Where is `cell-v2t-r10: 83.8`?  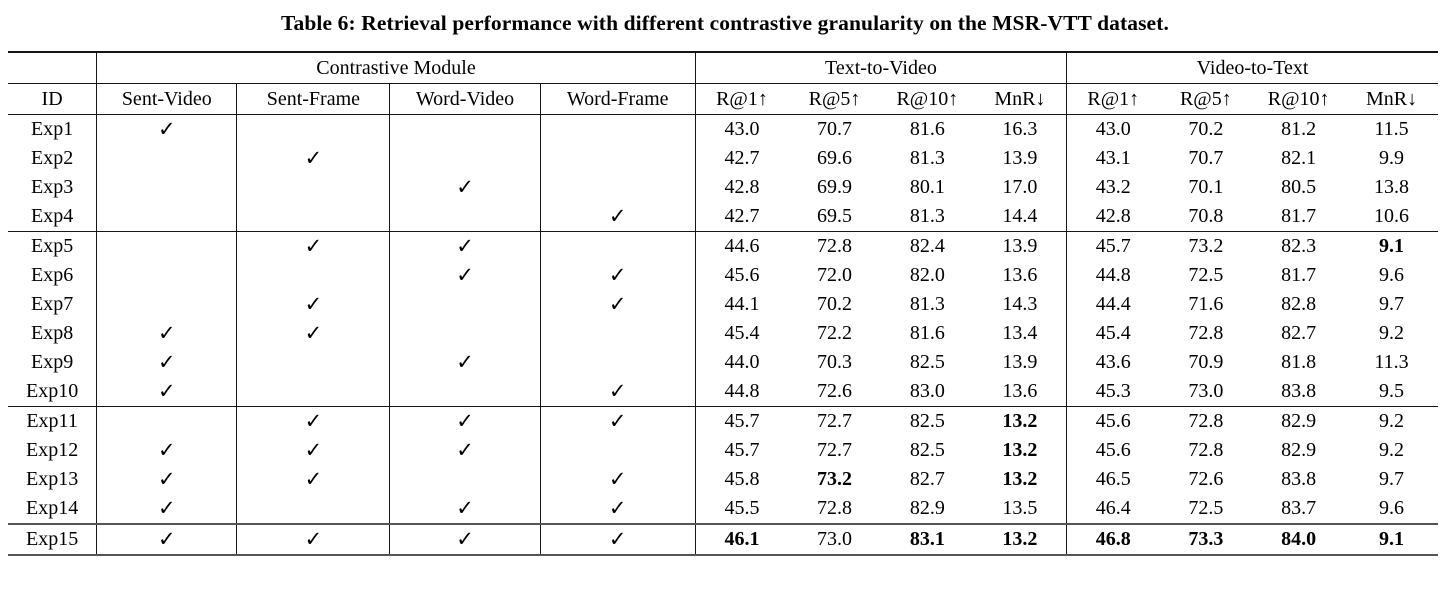
cell-v2t-r10: 83.8 is located at coordinates (1299, 479).